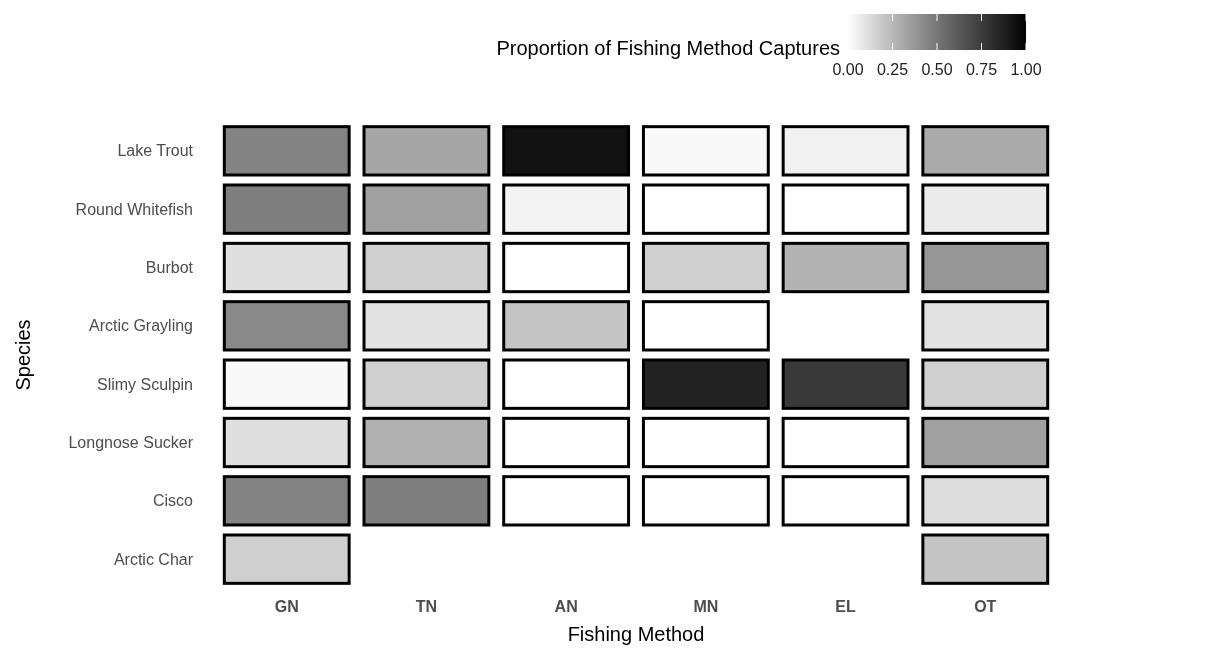 Image resolution: width=1212 pixels, height=652 pixels. I want to click on x-tick-label: EL, so click(846, 606).